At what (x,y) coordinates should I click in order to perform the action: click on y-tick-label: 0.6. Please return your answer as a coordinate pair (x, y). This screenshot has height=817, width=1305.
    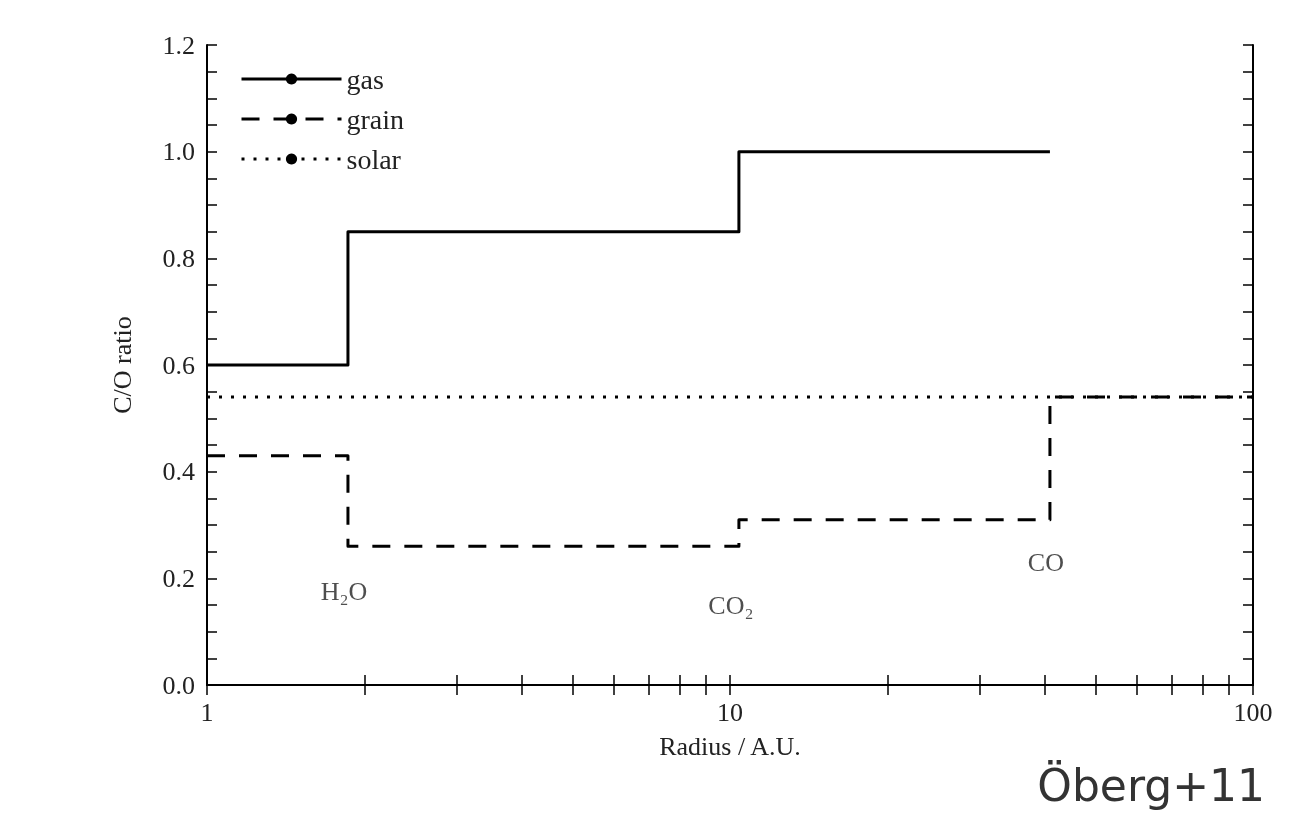
    Looking at the image, I should click on (178, 365).